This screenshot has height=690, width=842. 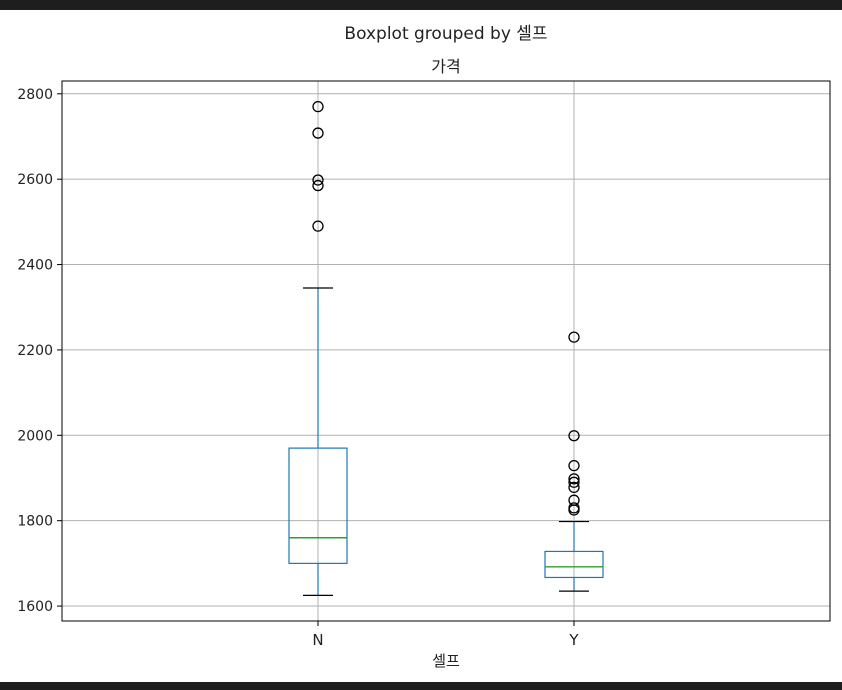 What do you see at coordinates (35, 436) in the screenshot?
I see `y-tick-label-2000: 2000` at bounding box center [35, 436].